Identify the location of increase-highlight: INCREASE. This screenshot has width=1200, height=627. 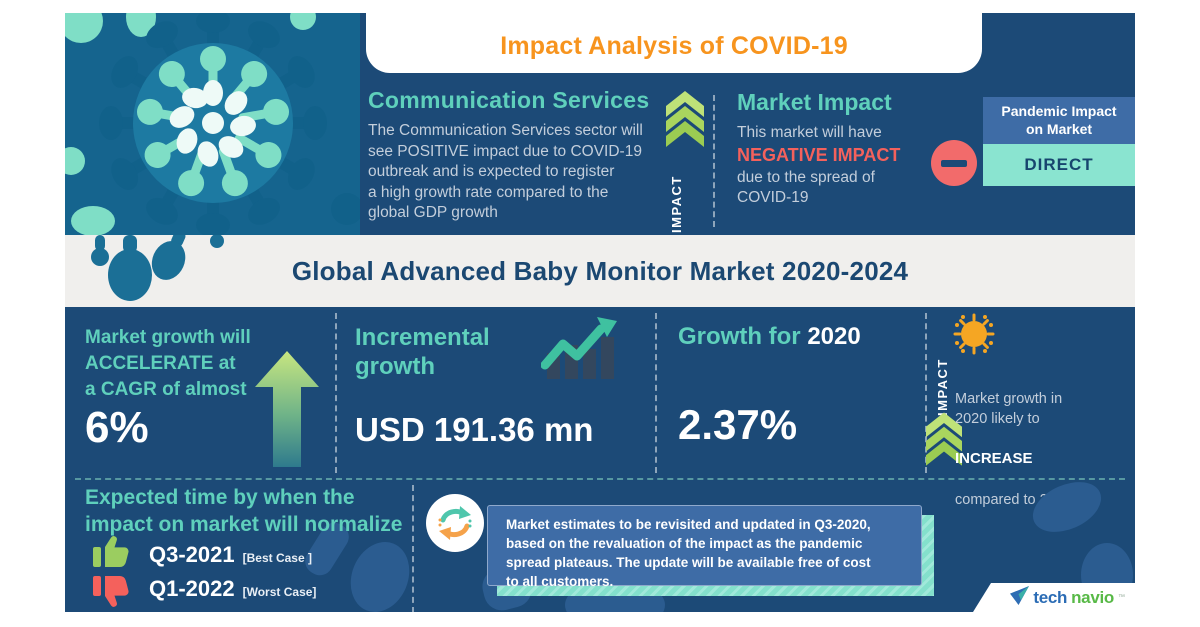
(994, 458).